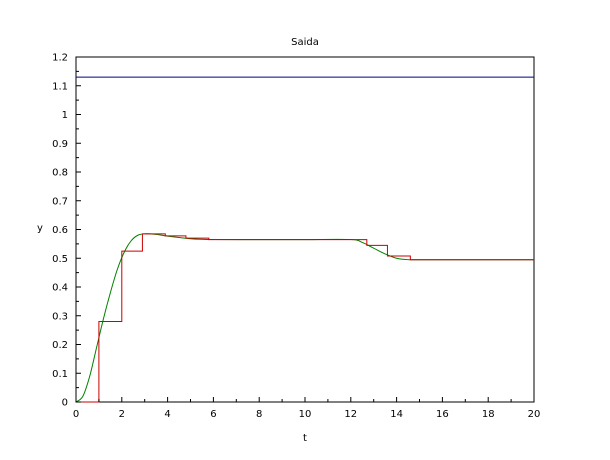 This screenshot has width=610, height=460. I want to click on x-tick-label: 16, so click(442, 414).